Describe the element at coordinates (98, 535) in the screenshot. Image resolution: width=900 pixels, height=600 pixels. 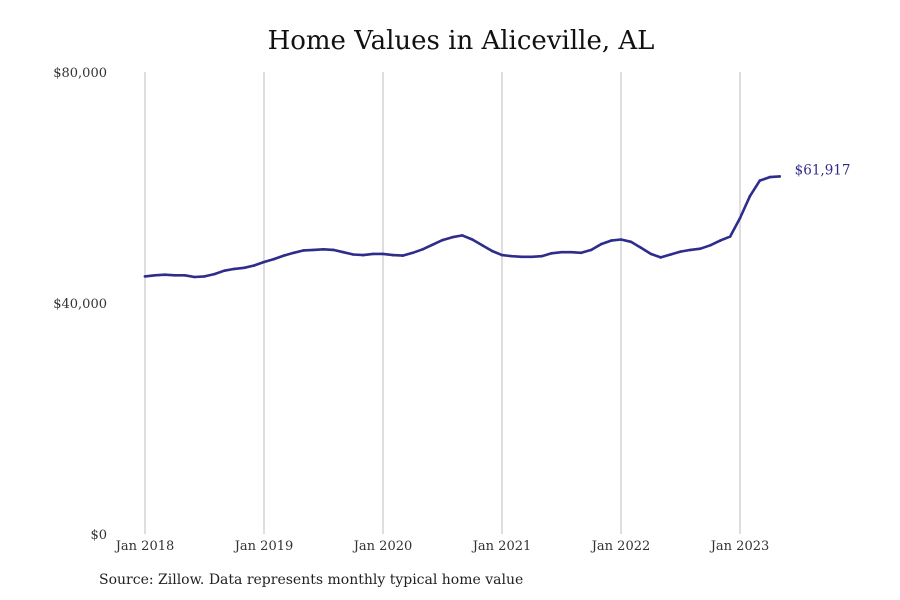
I see `y-tick-label: $0` at that location.